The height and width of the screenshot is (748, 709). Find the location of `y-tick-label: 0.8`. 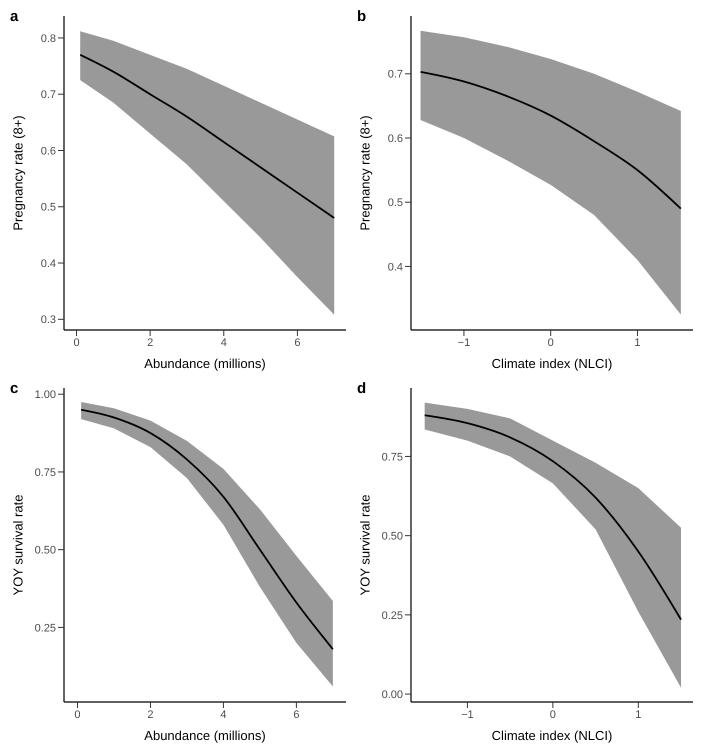

y-tick-label: 0.8 is located at coordinates (48, 38).